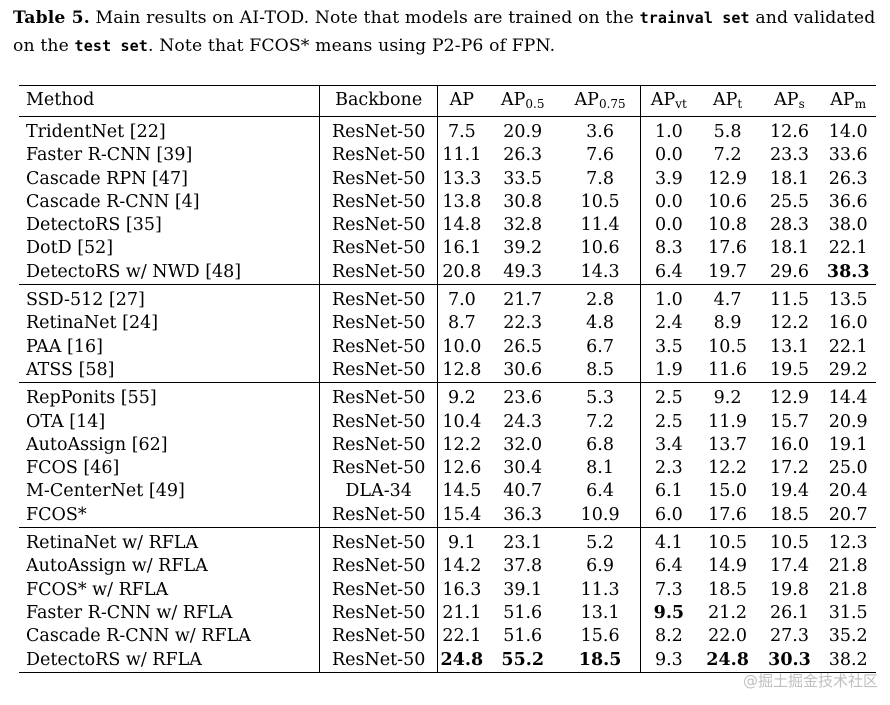 Image resolution: width=890 pixels, height=705 pixels. Describe the element at coordinates (789, 589) in the screenshot. I see `cell-value: 19.8` at that location.